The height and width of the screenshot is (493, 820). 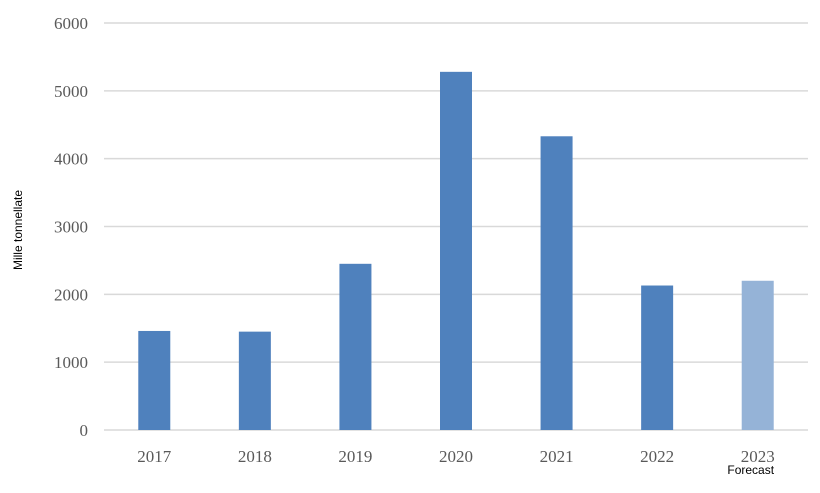 I want to click on x-tick-label: 2021, so click(x=557, y=456).